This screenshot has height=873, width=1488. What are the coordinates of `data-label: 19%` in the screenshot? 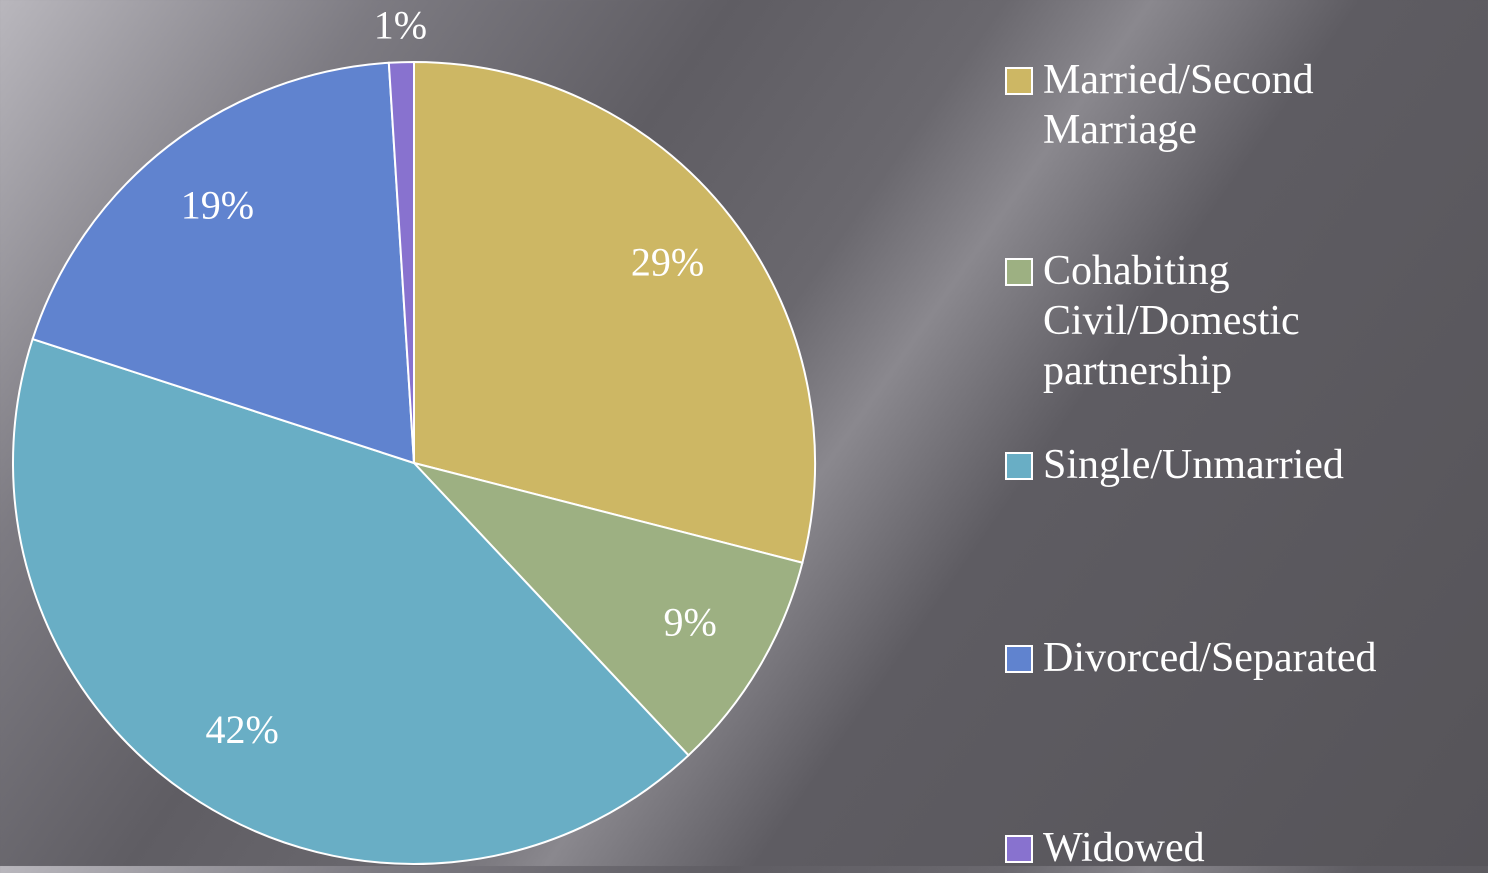 It's located at (217, 205).